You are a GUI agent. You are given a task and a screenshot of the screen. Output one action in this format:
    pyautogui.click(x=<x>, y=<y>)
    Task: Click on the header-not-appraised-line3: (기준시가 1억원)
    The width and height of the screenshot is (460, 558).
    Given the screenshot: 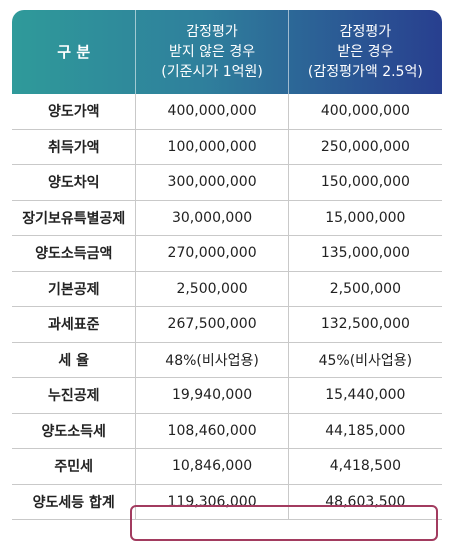 What is the action you would take?
    pyautogui.click(x=212, y=72)
    